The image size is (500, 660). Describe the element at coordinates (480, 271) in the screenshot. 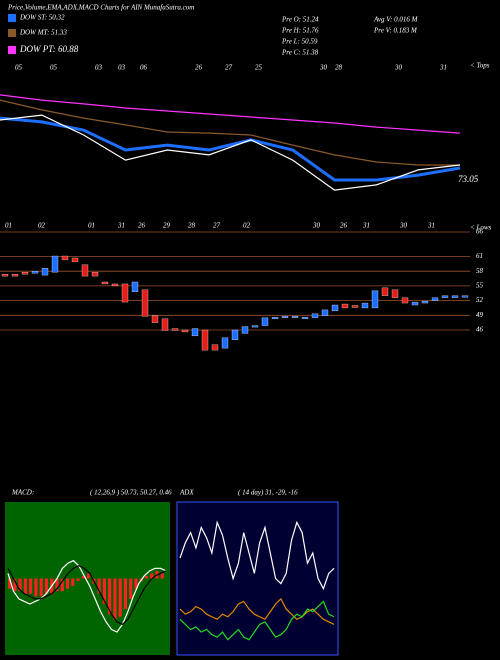

I see `y-tick-label: 58` at that location.